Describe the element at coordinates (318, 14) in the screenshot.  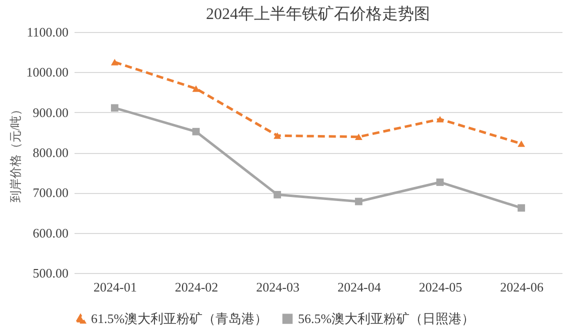
I see `chart-title: 2024年上半年铁矿石价格走势图` at that location.